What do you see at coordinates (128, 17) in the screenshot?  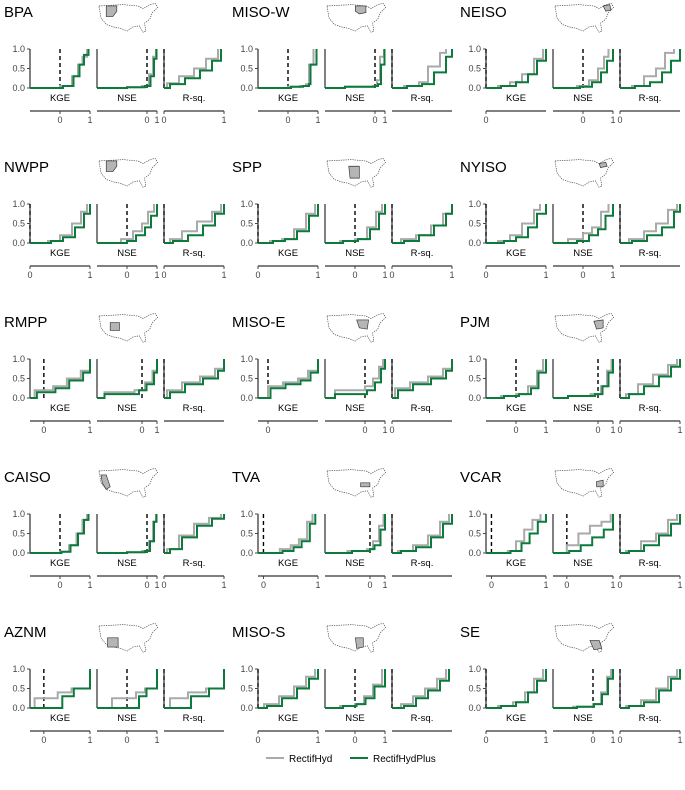 I see `us-map-inset-bpa` at bounding box center [128, 17].